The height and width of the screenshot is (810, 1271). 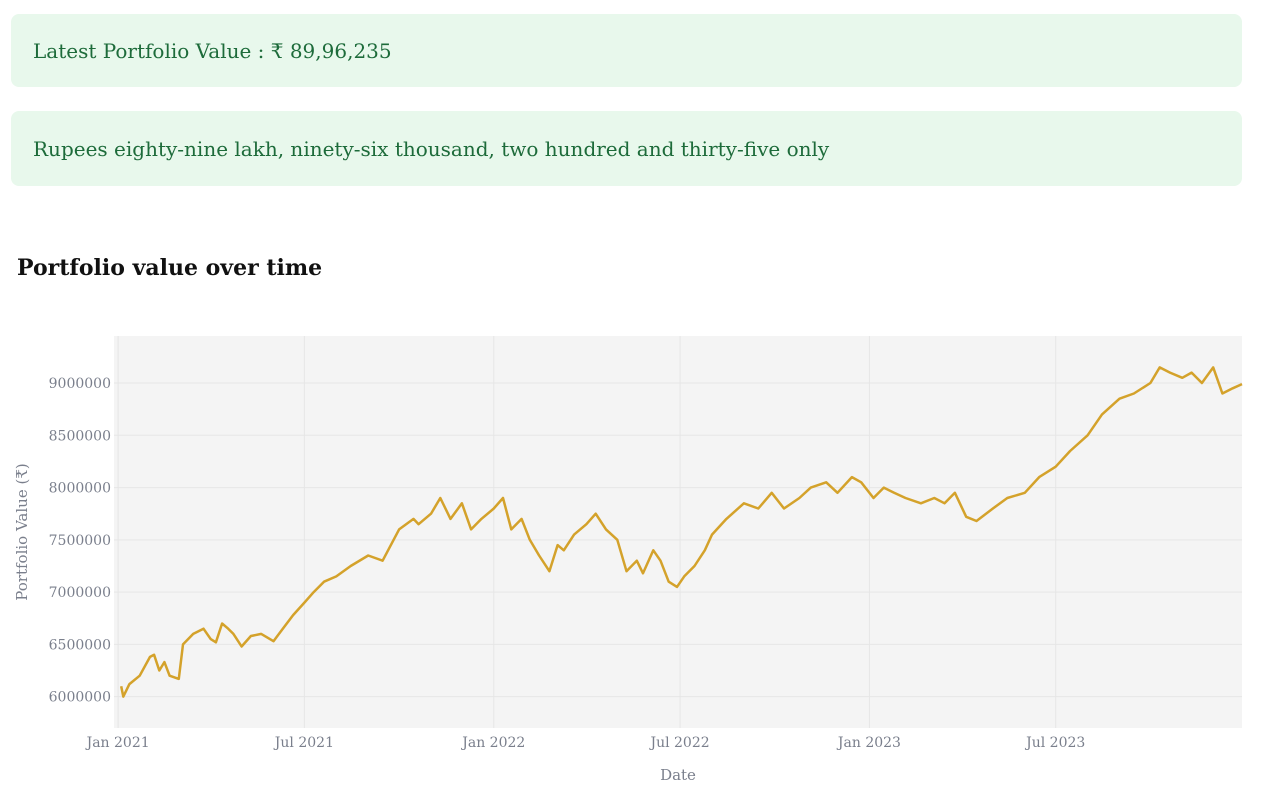 What do you see at coordinates (80, 436) in the screenshot?
I see `y-tick-label: 8500000` at bounding box center [80, 436].